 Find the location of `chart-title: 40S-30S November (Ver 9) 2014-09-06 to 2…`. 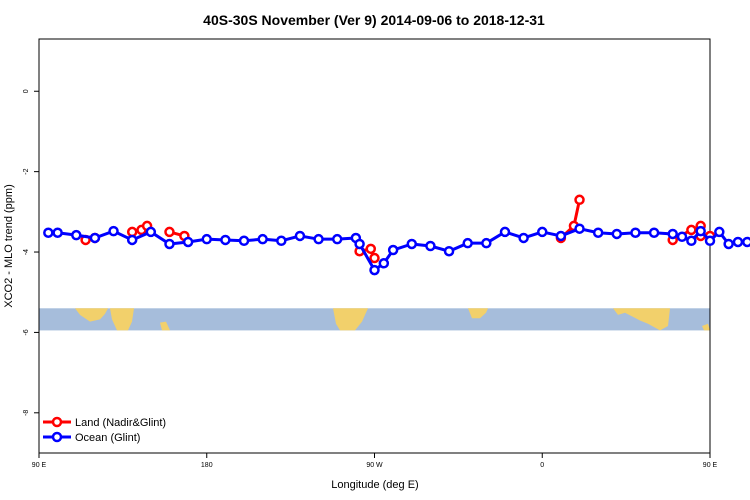

chart-title: 40S-30S November (Ver 9) 2014-09-06 to 2… is located at coordinates (374, 20).